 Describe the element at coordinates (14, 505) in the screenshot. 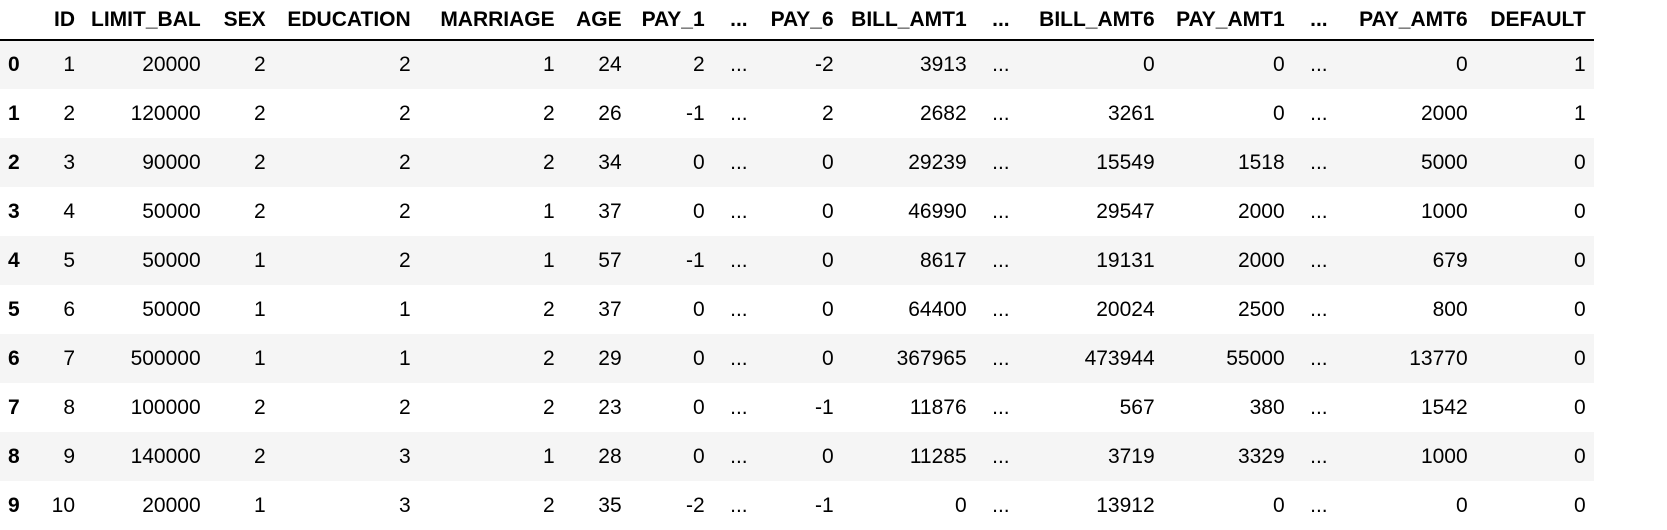

I see `row-index: 9` at that location.